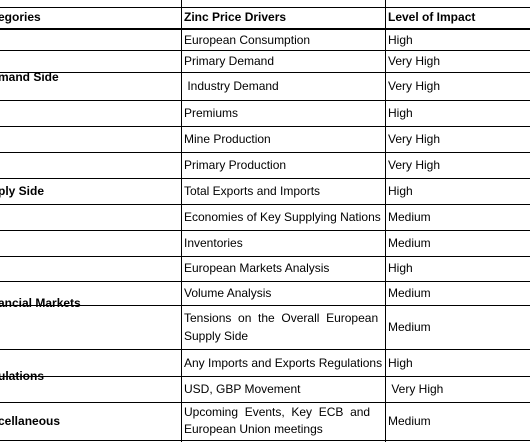 The image size is (530, 442). I want to click on driver-cell: Inventories, so click(213, 243).